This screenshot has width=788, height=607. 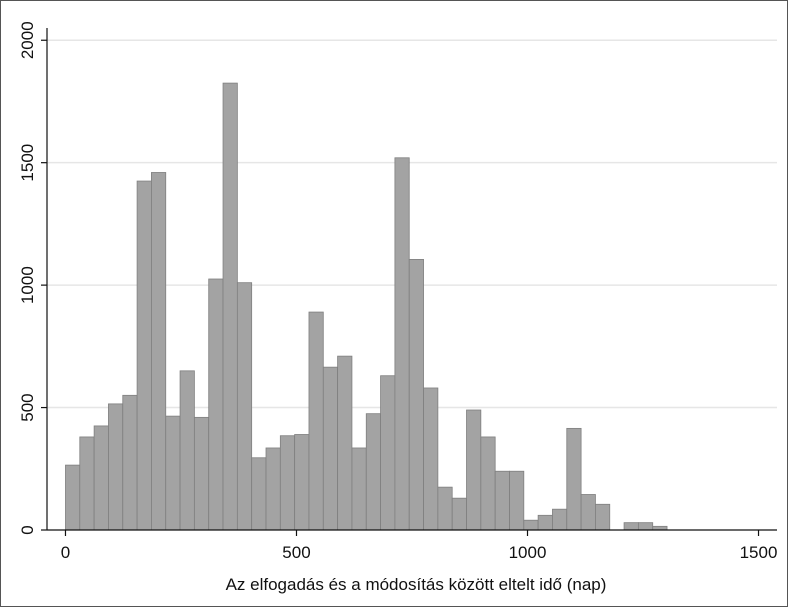 What do you see at coordinates (27, 163) in the screenshot?
I see `y-tick-label-3: 1500` at bounding box center [27, 163].